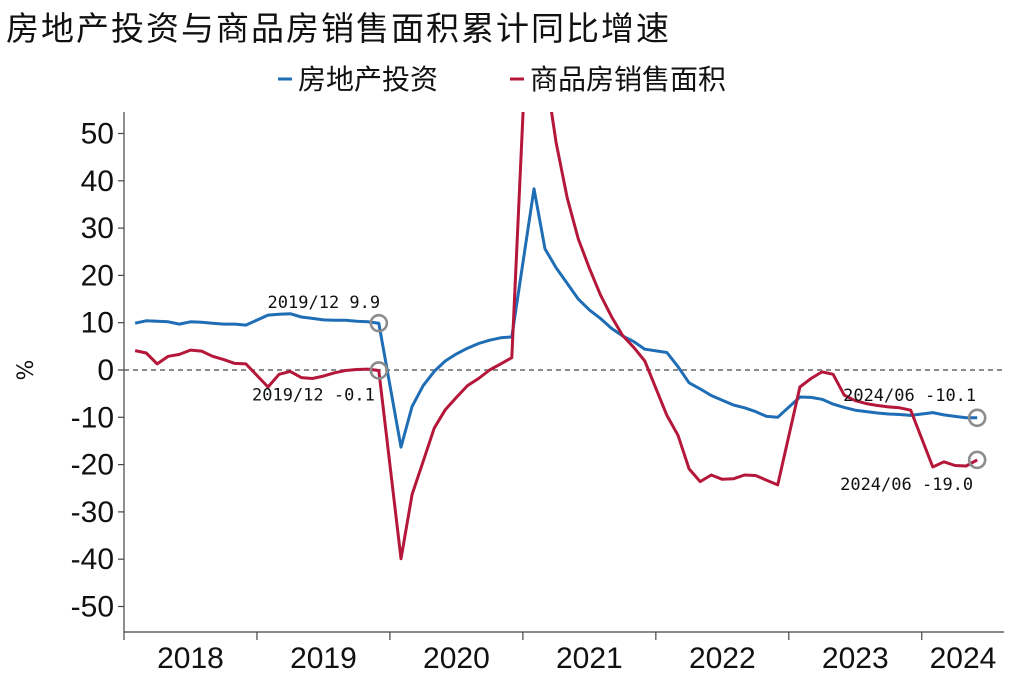  Describe the element at coordinates (97, 275) in the screenshot. I see `y-tick-label: 20` at that location.